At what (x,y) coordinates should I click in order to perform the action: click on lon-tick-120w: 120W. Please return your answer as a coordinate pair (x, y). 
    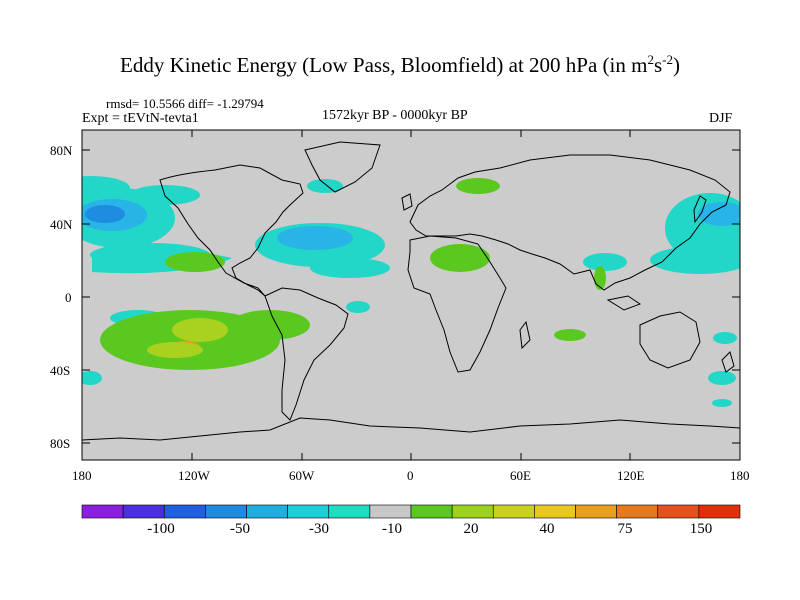
    Looking at the image, I should click on (194, 475).